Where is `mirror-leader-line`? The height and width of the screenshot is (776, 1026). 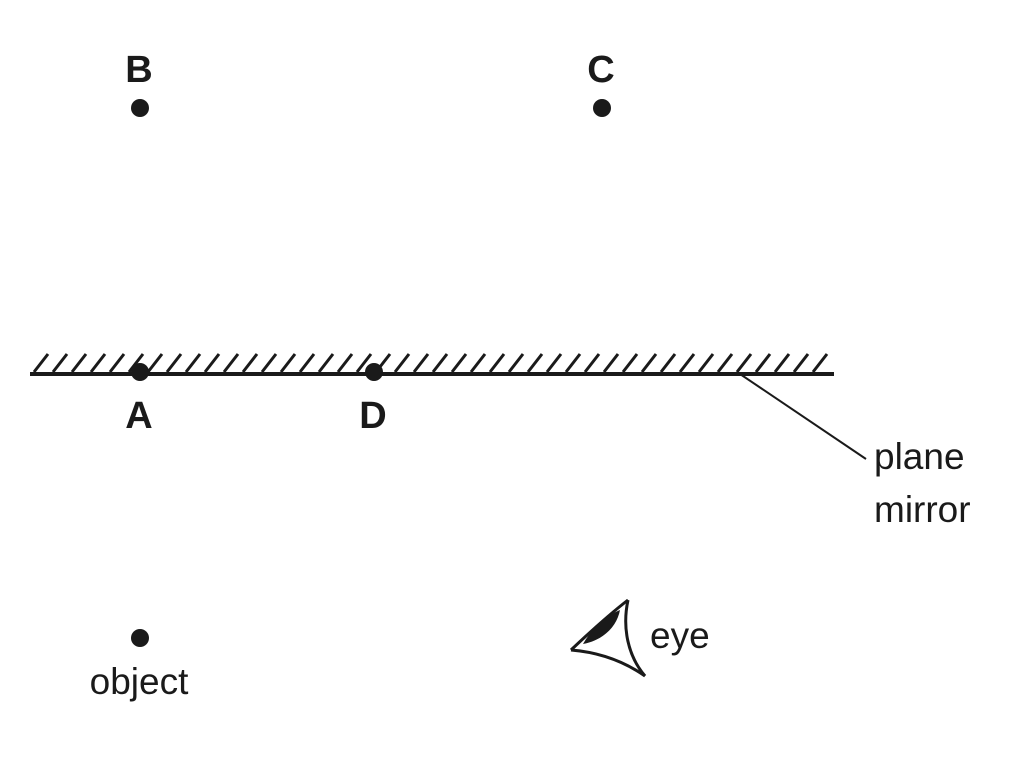 mirror-leader-line is located at coordinates (803, 416).